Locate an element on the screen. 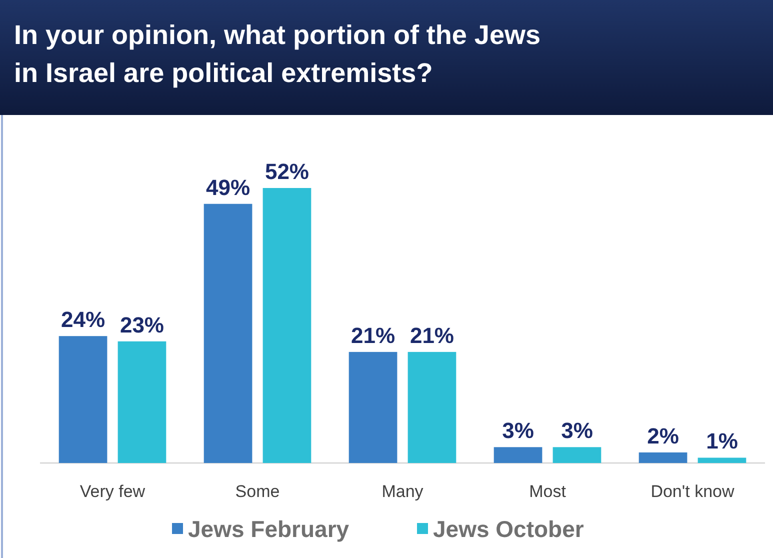 This screenshot has width=773, height=558. x-tick-label: Many is located at coordinates (403, 491).